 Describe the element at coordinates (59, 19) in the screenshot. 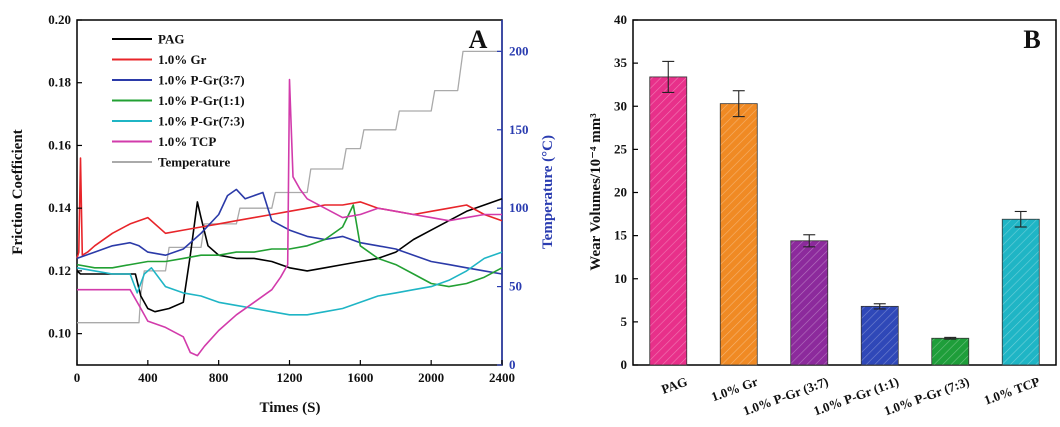

I see `y-tick-label: 0.20` at that location.